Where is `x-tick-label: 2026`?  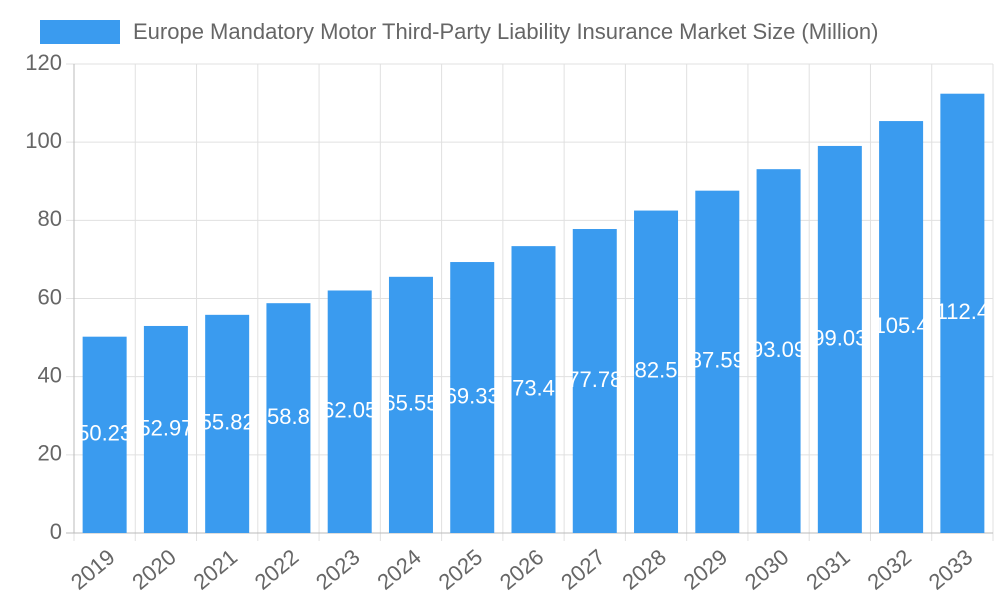 x-tick-label: 2026 is located at coordinates (522, 569).